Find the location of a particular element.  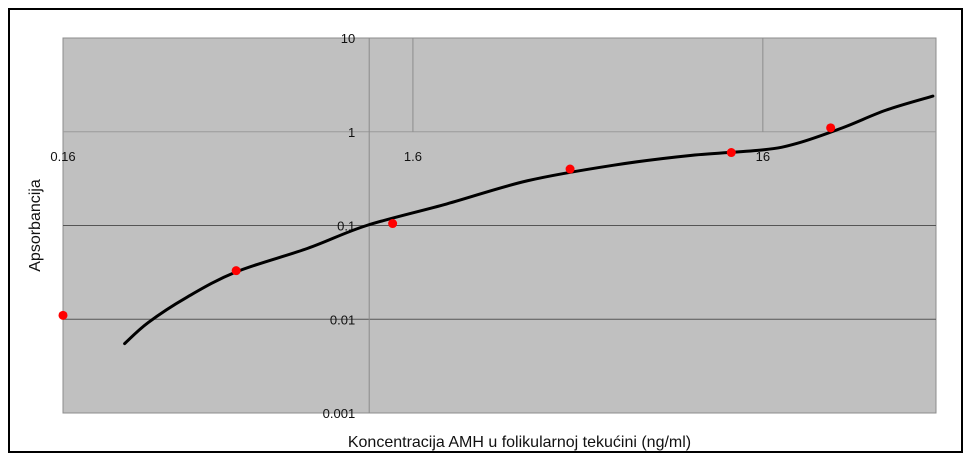

y-axis-title: Apsorbancija is located at coordinates (35, 225).